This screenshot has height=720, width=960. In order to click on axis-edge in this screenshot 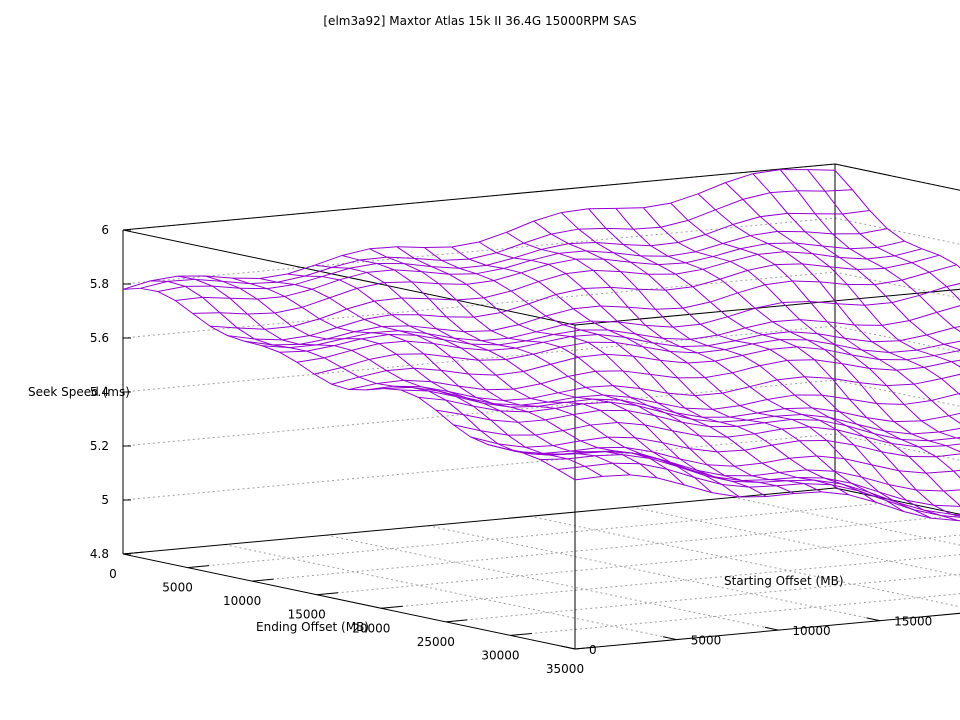, I will do `click(897, 177)`.